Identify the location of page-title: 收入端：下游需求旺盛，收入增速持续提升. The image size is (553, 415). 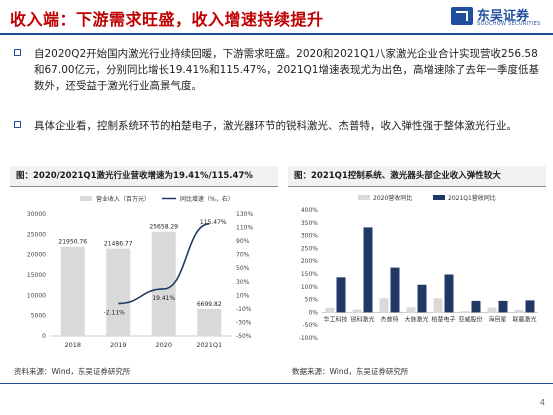
(167, 19).